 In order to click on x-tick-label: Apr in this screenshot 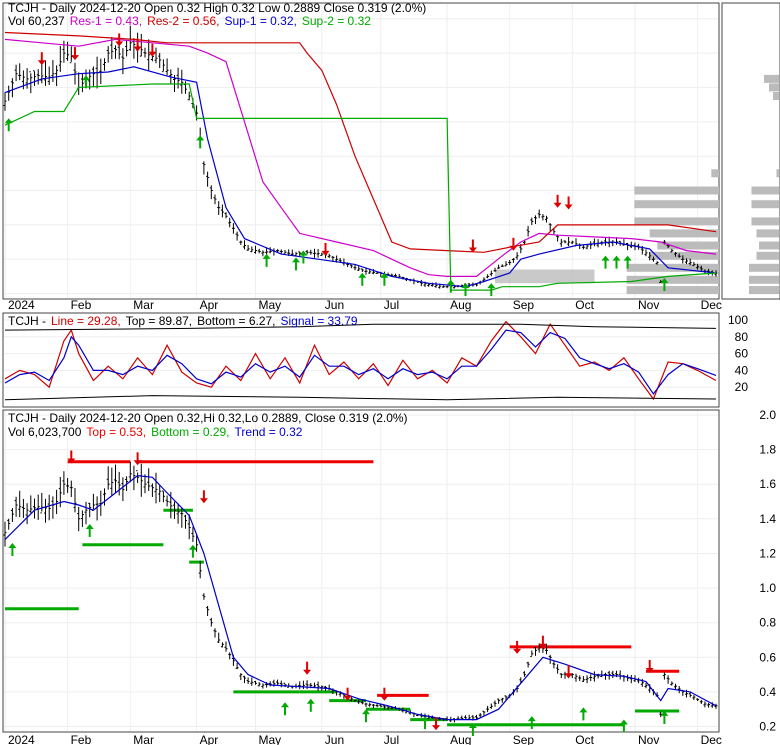, I will do `click(209, 739)`.